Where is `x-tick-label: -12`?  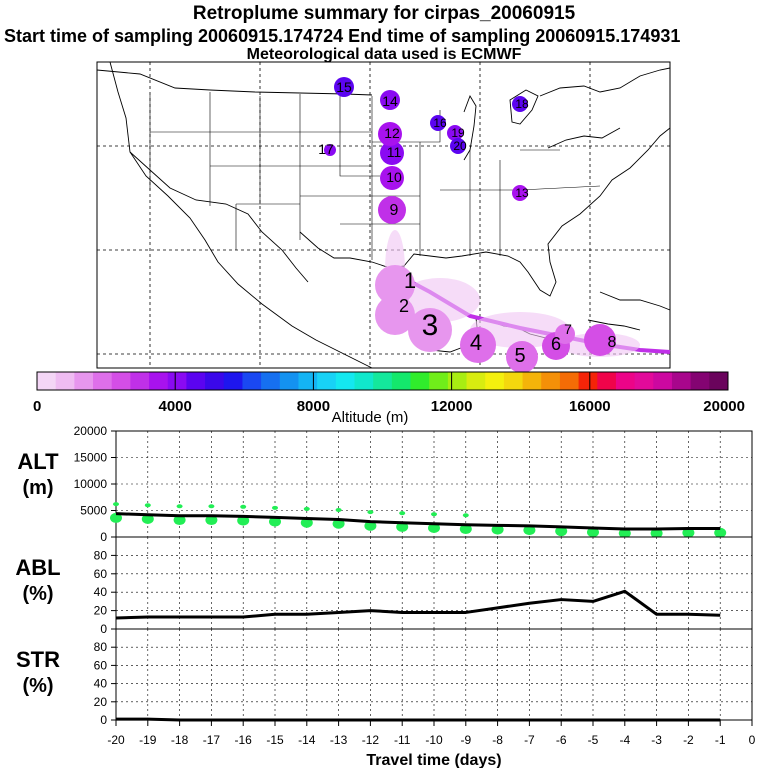
x-tick-label: -12 is located at coordinates (371, 740).